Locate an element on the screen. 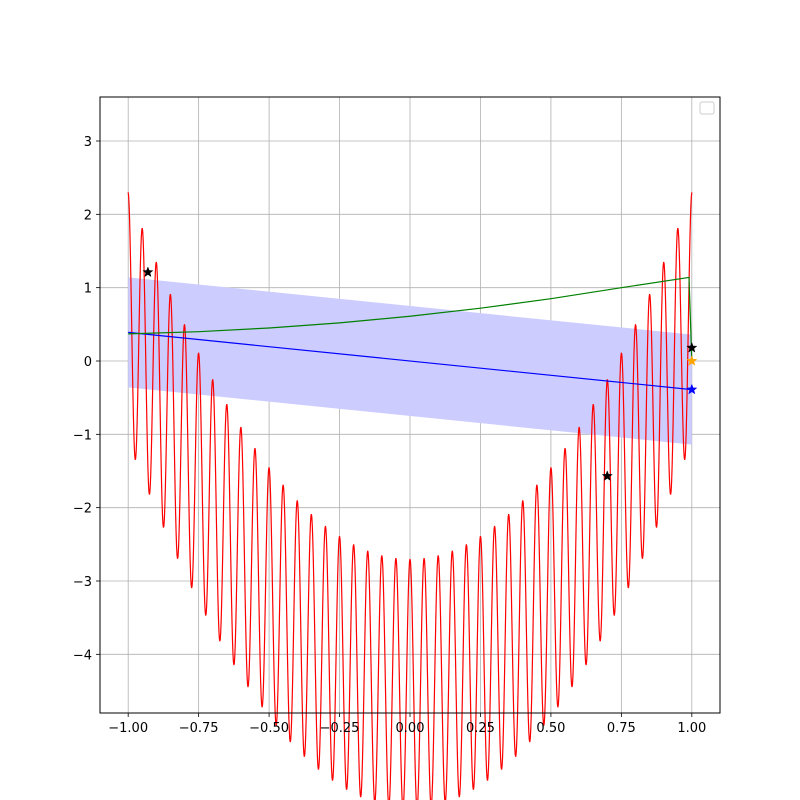 This screenshot has height=800, width=800. legend is located at coordinates (707, 108).